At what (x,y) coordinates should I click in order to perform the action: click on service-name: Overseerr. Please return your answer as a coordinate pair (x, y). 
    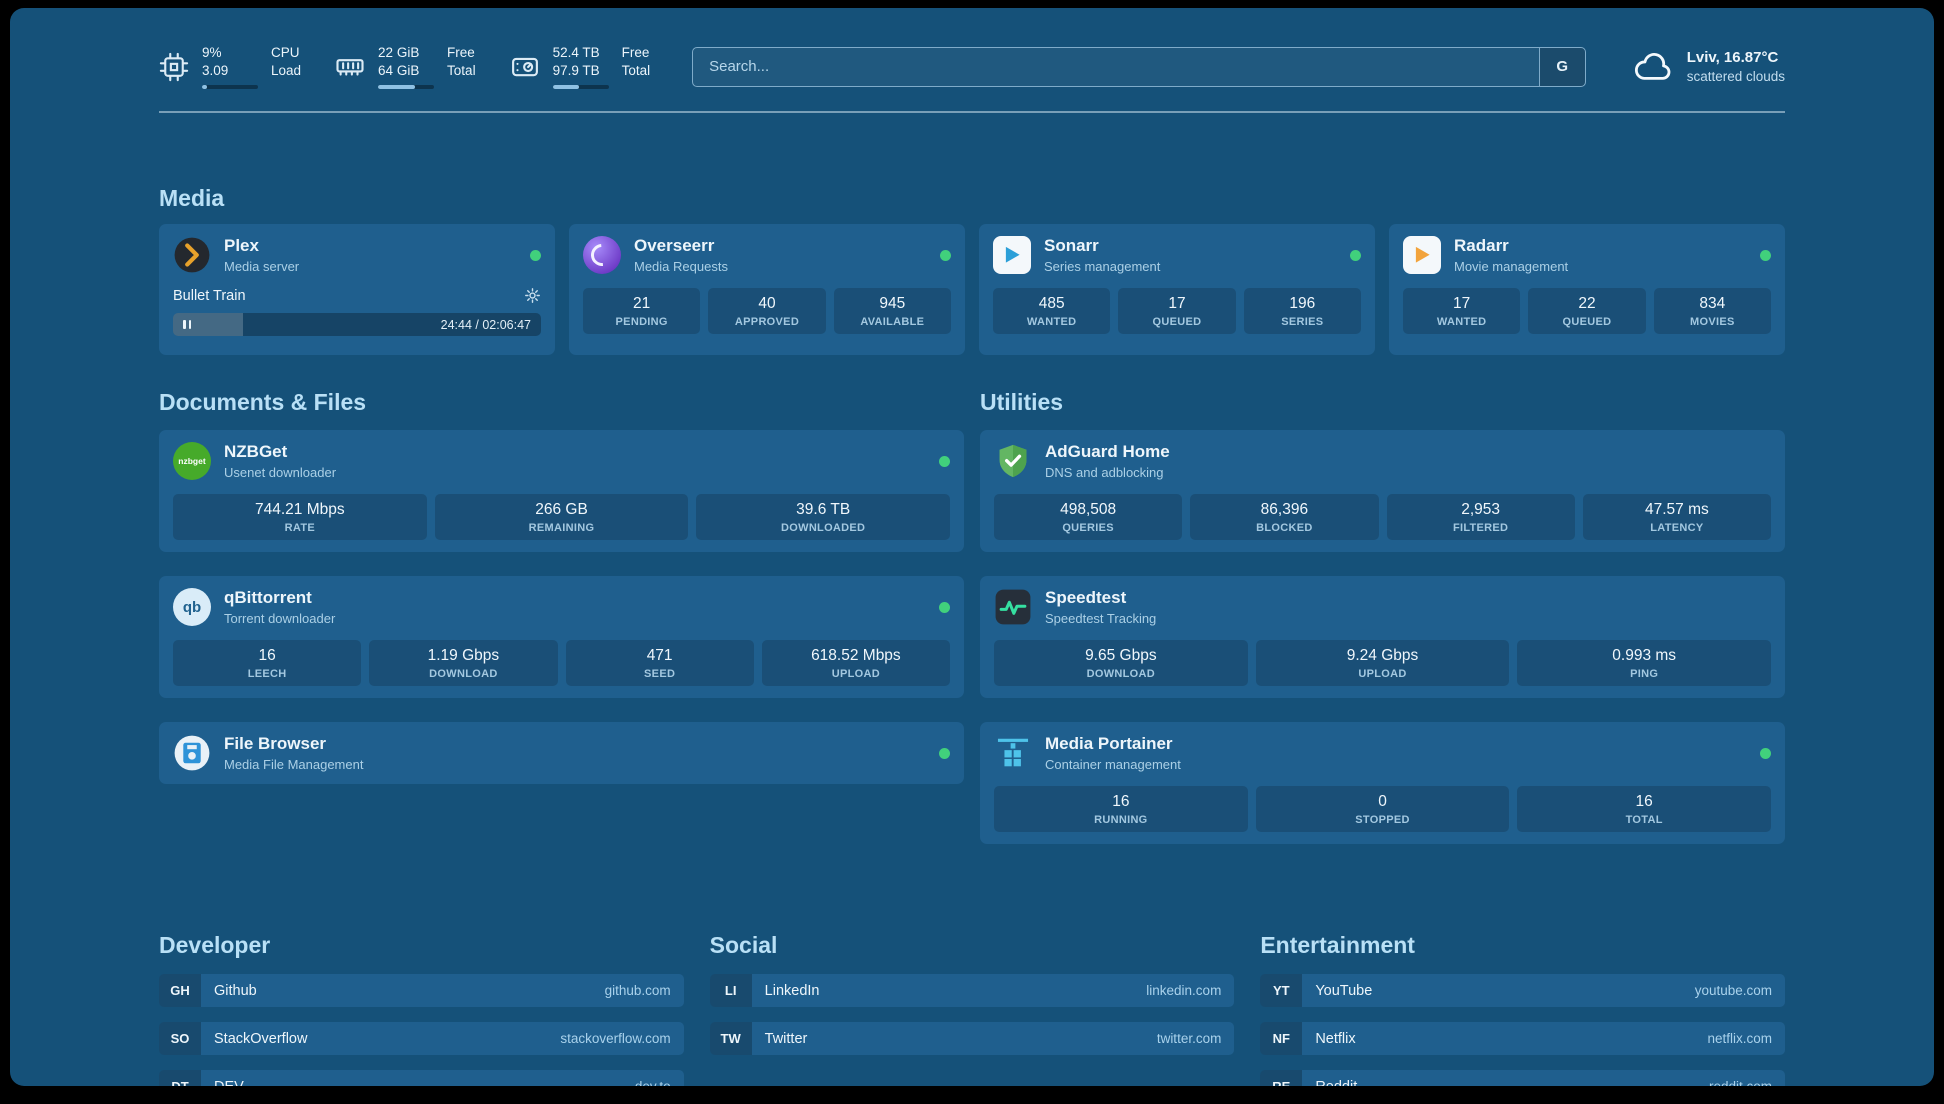
    Looking at the image, I should click on (674, 245).